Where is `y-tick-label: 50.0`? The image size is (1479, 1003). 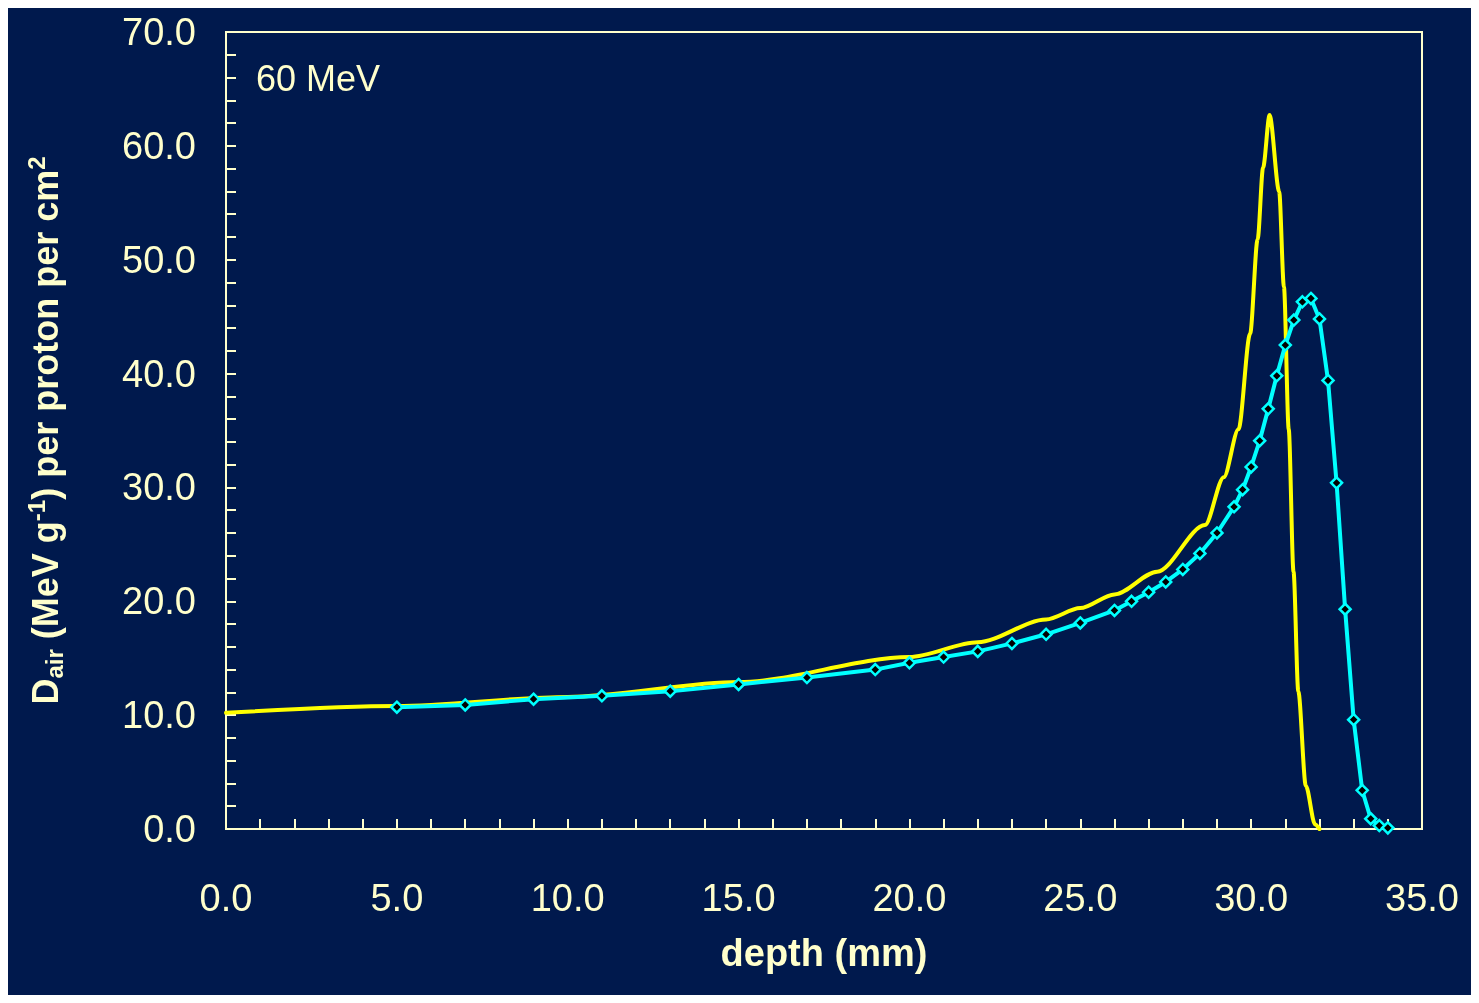 y-tick-label: 50.0 is located at coordinates (159, 259).